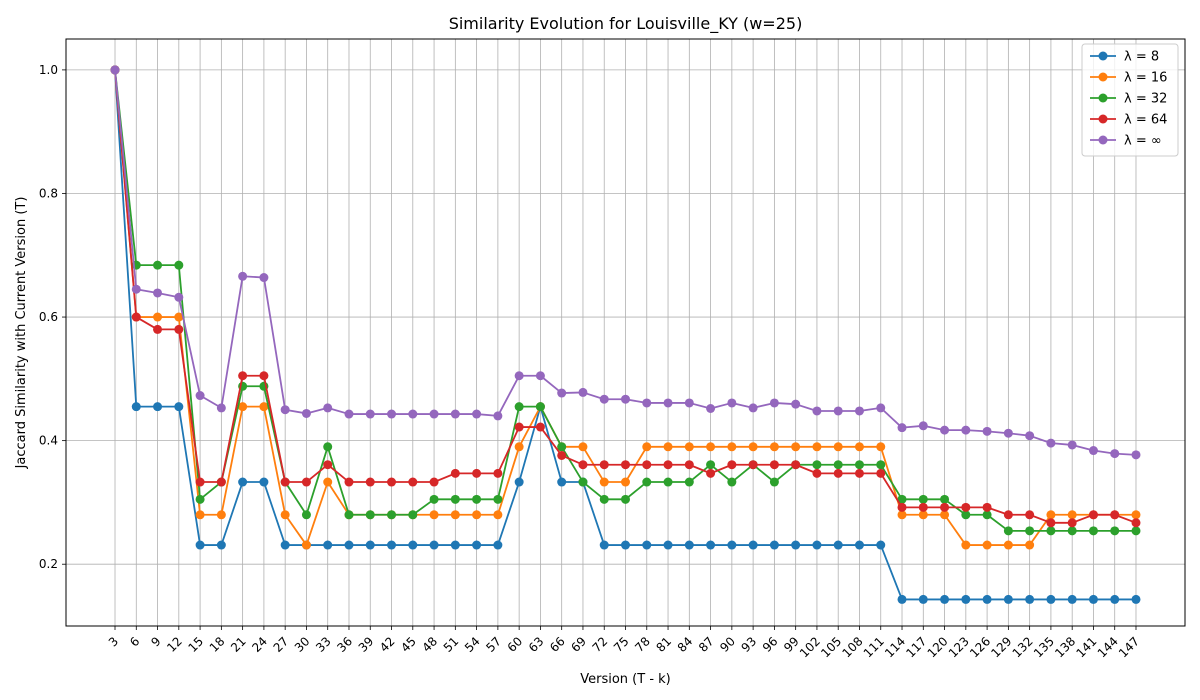 The height and width of the screenshot is (700, 1200). Describe the element at coordinates (810, 647) in the screenshot. I see `x-tick-label: 102` at that location.